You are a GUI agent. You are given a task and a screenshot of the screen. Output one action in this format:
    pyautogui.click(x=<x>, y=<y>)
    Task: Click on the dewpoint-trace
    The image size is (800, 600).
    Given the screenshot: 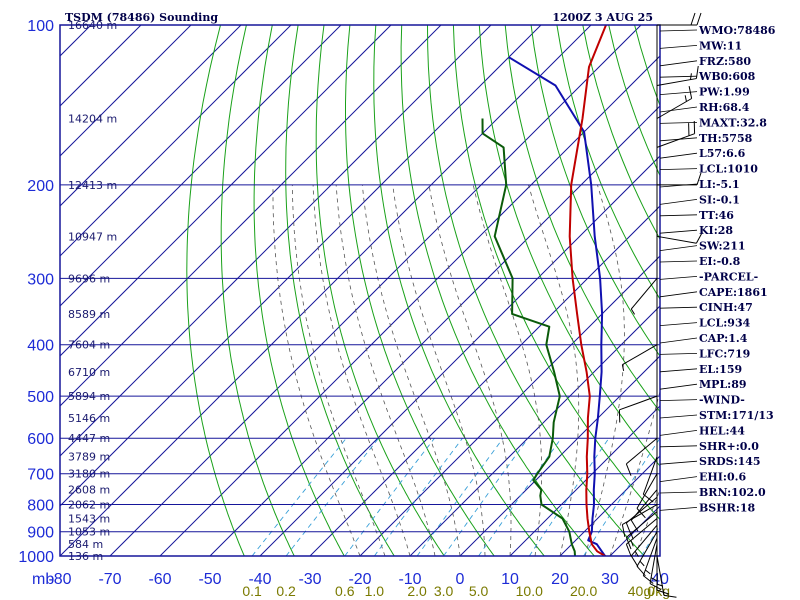 What is the action you would take?
    pyautogui.click(x=528, y=337)
    